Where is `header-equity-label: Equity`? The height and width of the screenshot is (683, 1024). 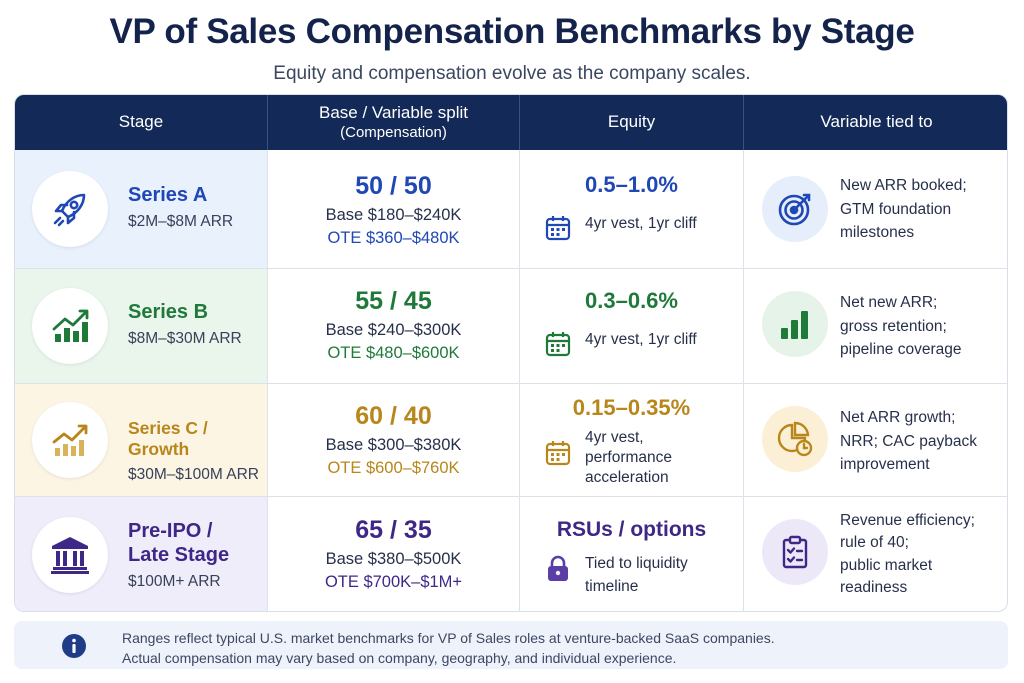
header-equity-label: Equity is located at coordinates (631, 122).